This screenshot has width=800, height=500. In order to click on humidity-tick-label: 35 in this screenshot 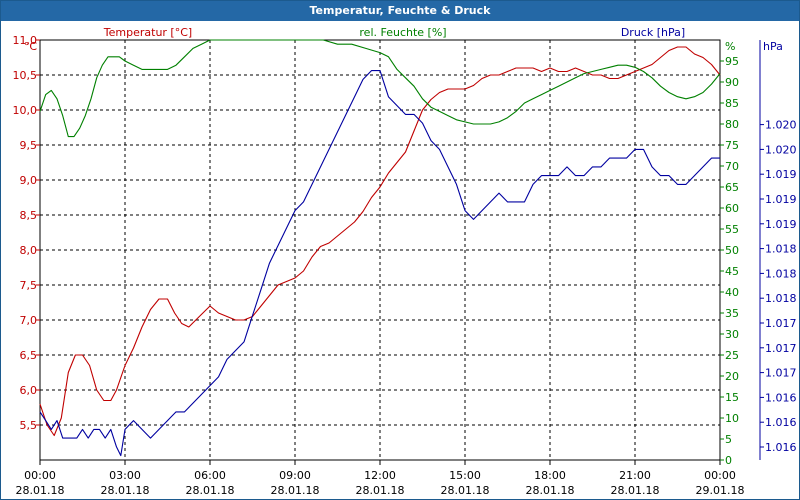, I will do `click(732, 313)`.